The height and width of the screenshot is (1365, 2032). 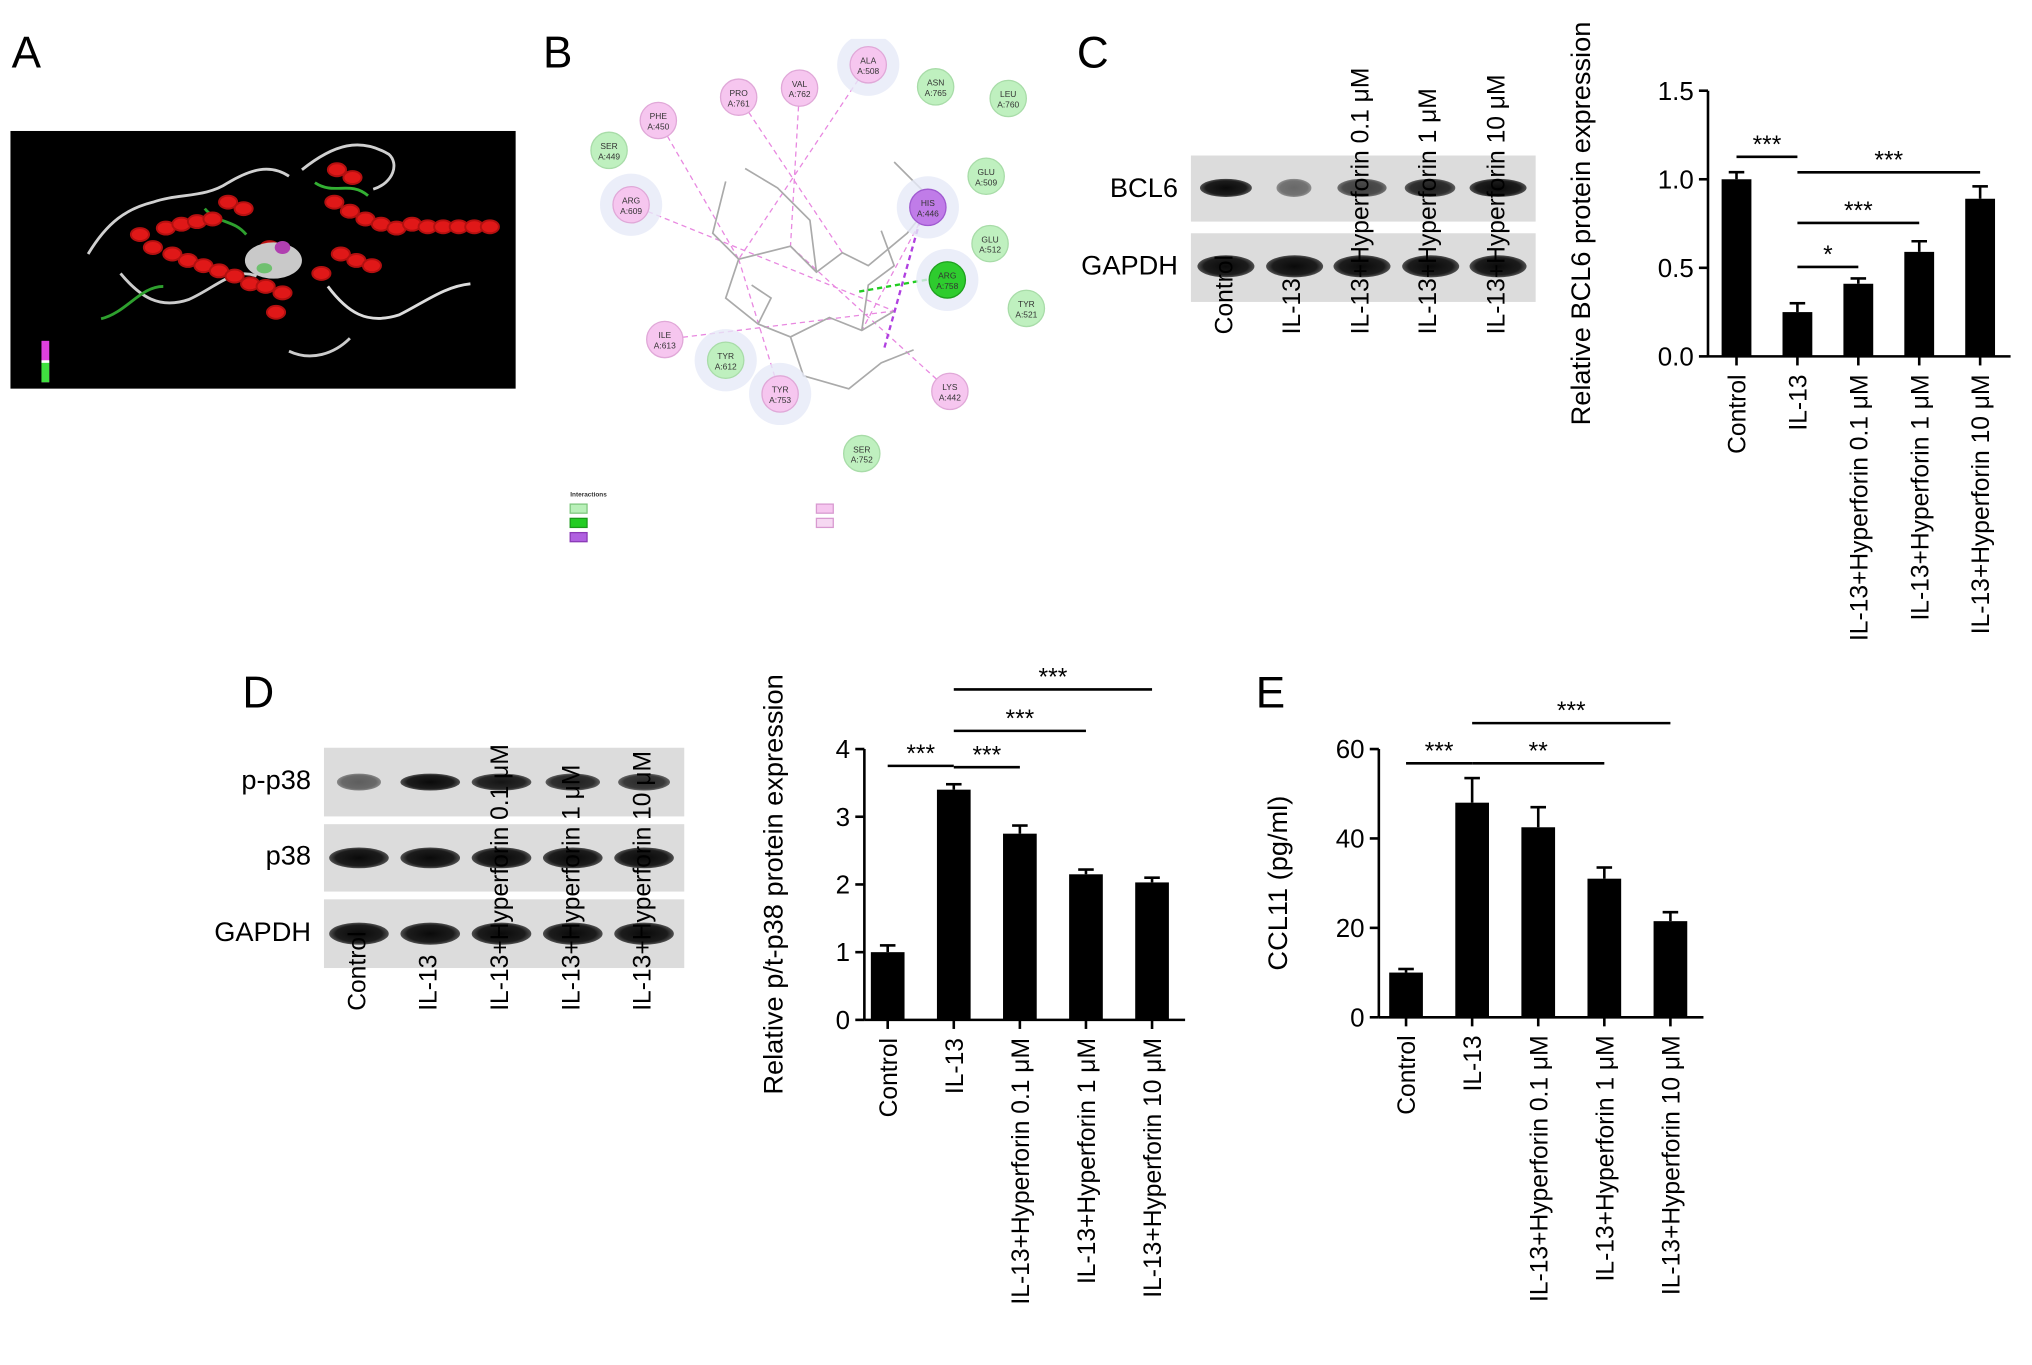 I want to click on protein-structure-image, so click(x=263, y=259).